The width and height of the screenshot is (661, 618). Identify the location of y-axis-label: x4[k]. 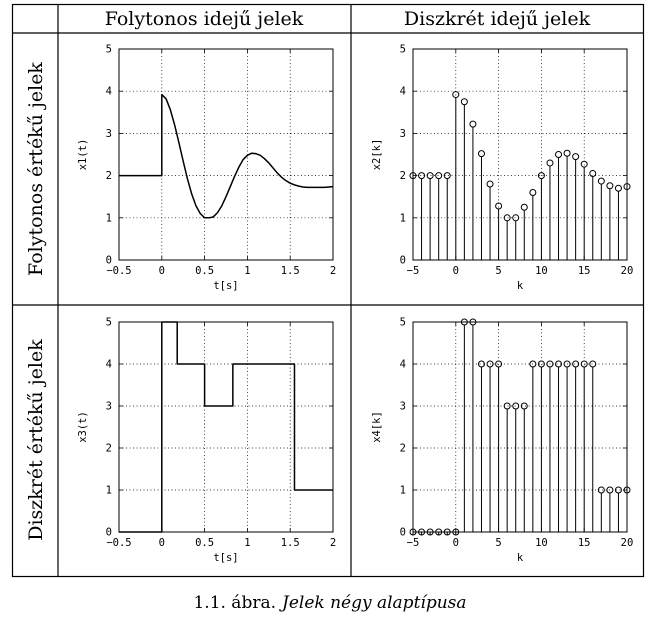
(377, 427).